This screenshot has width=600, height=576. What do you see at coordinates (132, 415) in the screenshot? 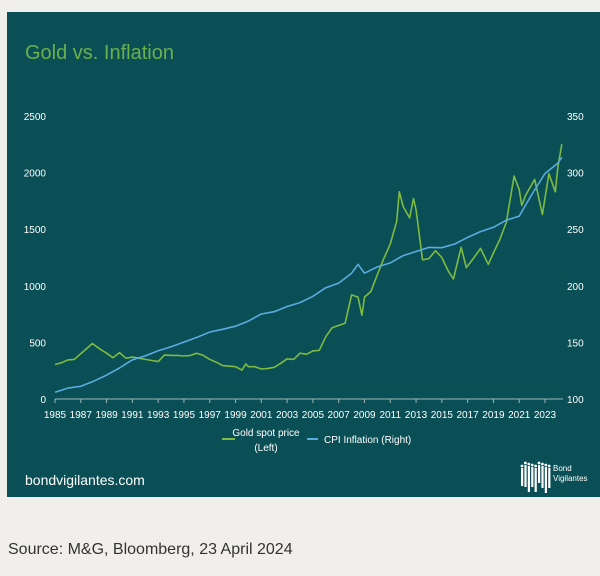
I see `x-tick-label: 1991` at bounding box center [132, 415].